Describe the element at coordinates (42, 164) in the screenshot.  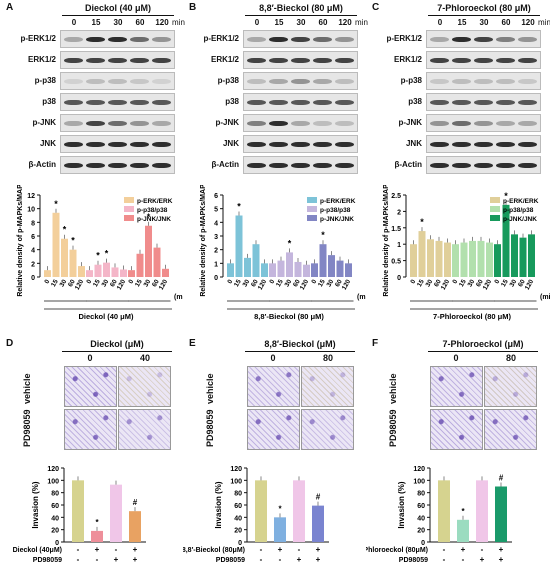
I see `blot-row-label: β-Actin` at that location.